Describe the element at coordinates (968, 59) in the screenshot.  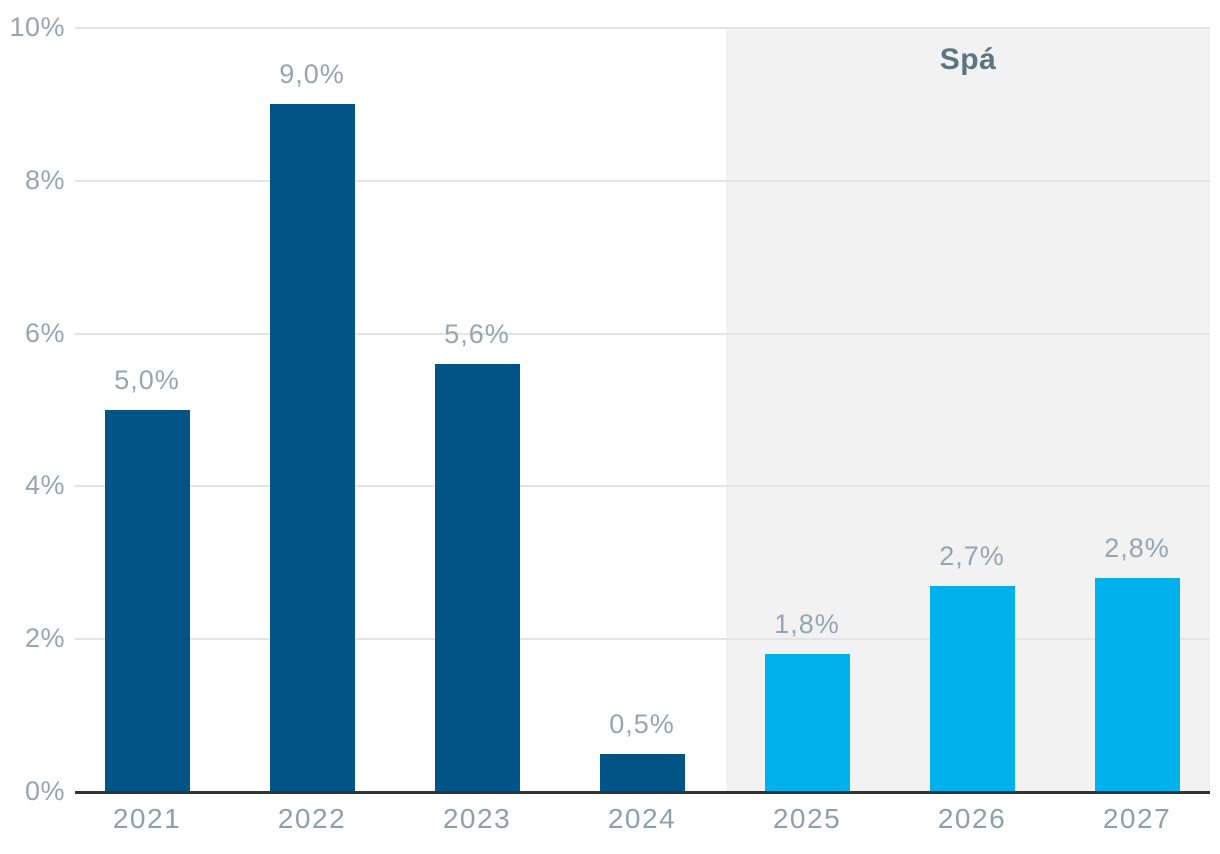
I see `forecast-region-label: Spá` at that location.